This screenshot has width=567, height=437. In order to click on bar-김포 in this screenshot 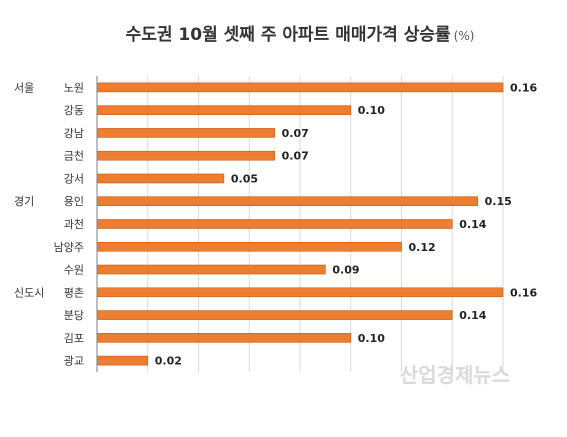, I will do `click(224, 338)`.